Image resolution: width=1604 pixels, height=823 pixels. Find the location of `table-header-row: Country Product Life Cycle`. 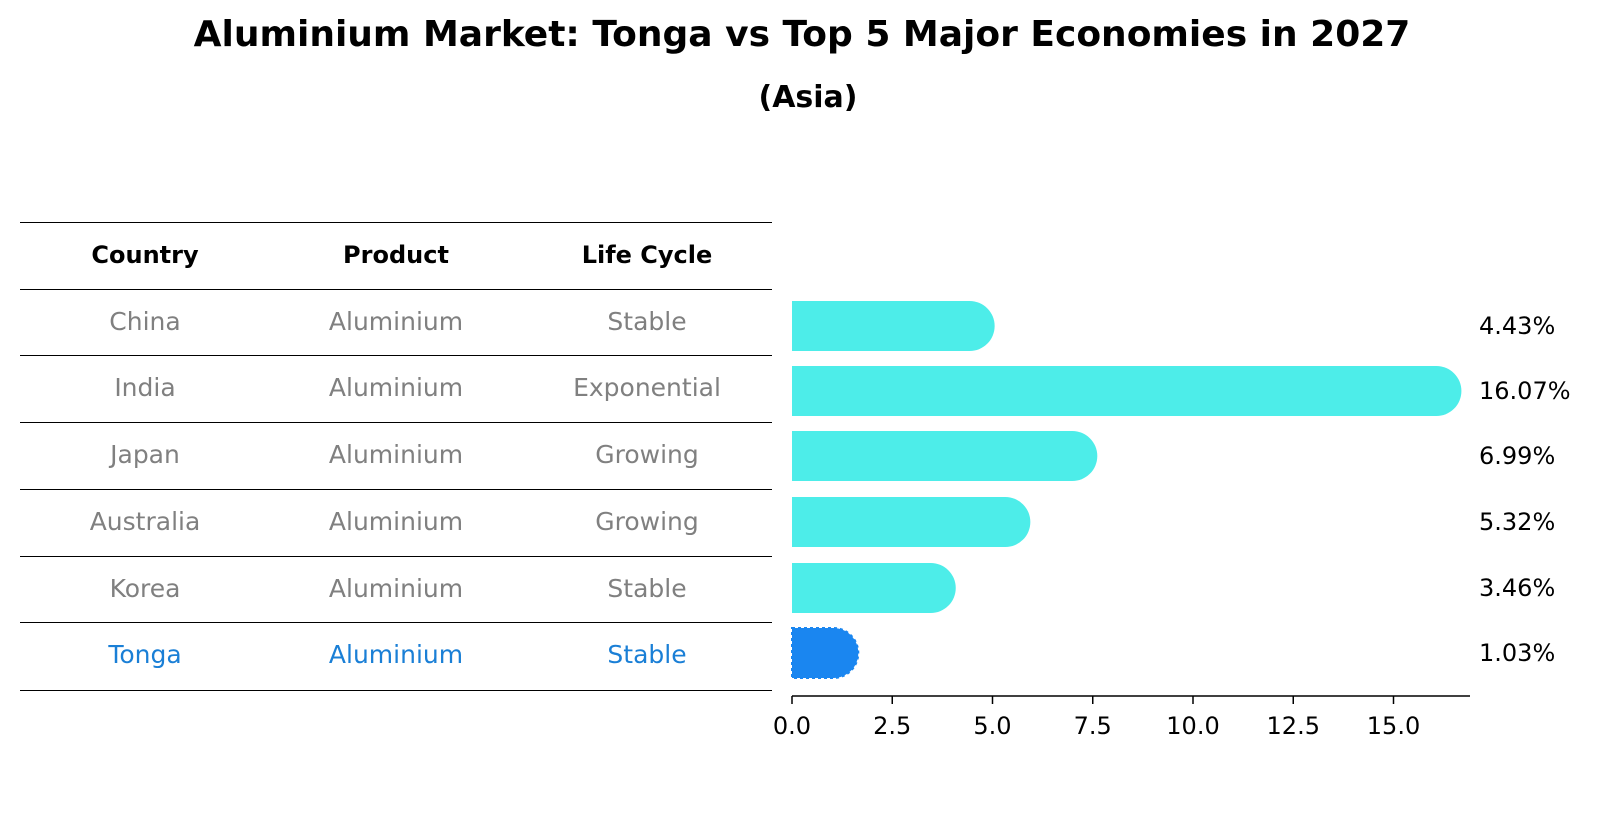

table-header-row: Country Product Life Cycle is located at coordinates (396, 255).